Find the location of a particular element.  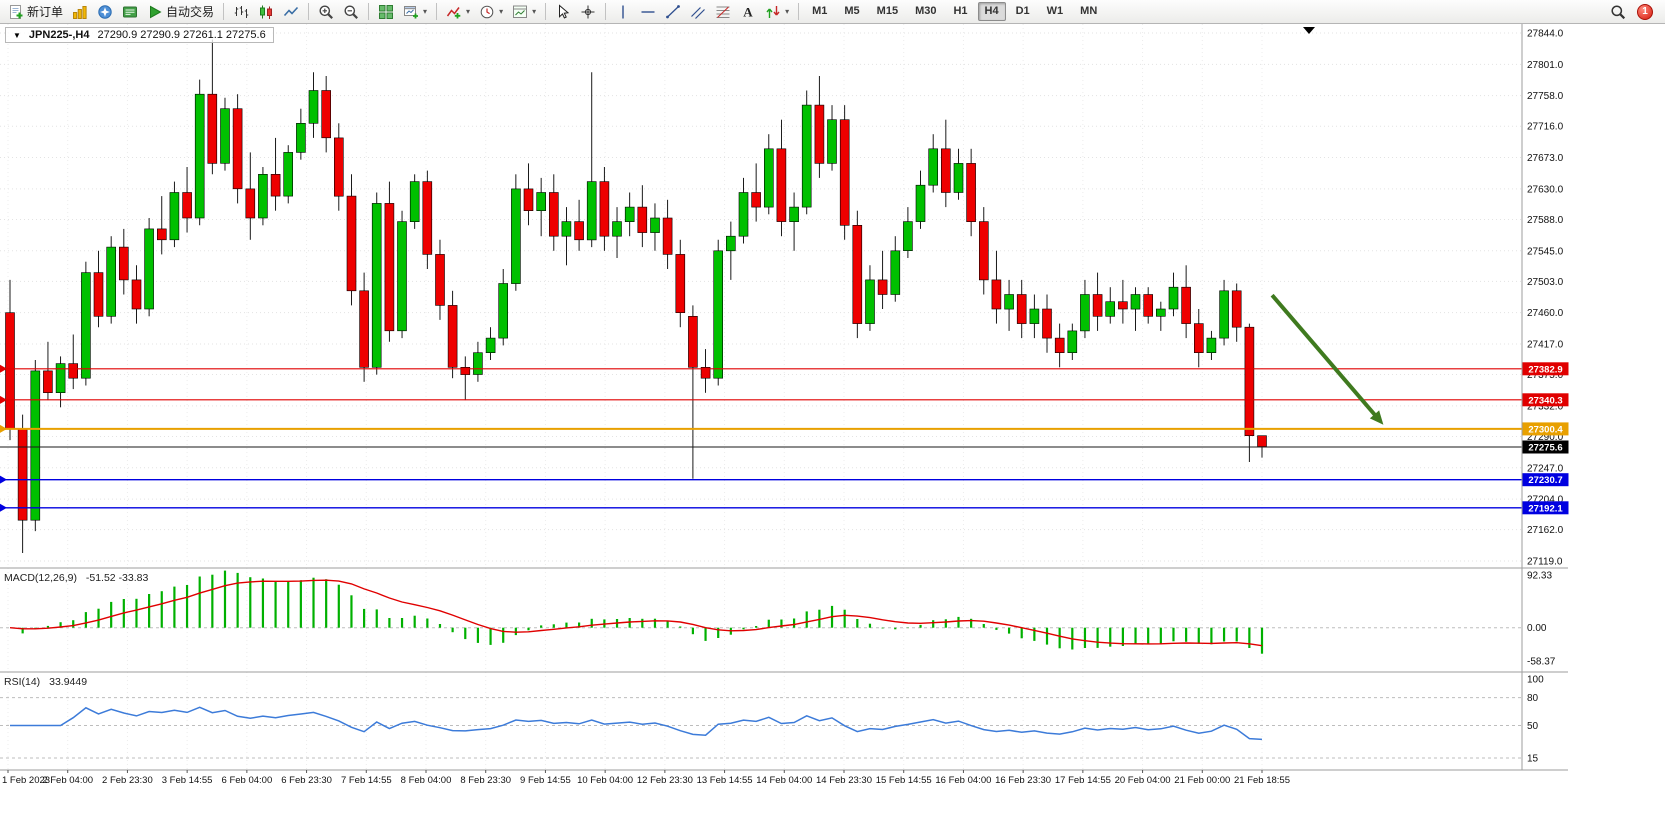

new-chart-button: ▾ is located at coordinates (415, 11).